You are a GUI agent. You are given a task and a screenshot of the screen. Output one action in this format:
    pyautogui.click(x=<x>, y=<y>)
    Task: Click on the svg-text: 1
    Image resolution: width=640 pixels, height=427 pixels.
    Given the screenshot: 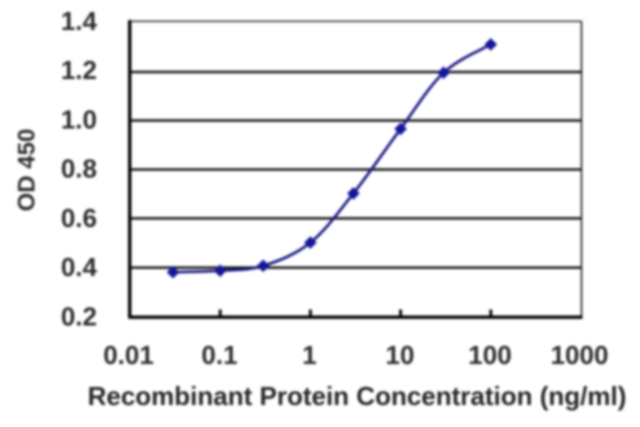 What is the action you would take?
    pyautogui.click(x=309, y=355)
    